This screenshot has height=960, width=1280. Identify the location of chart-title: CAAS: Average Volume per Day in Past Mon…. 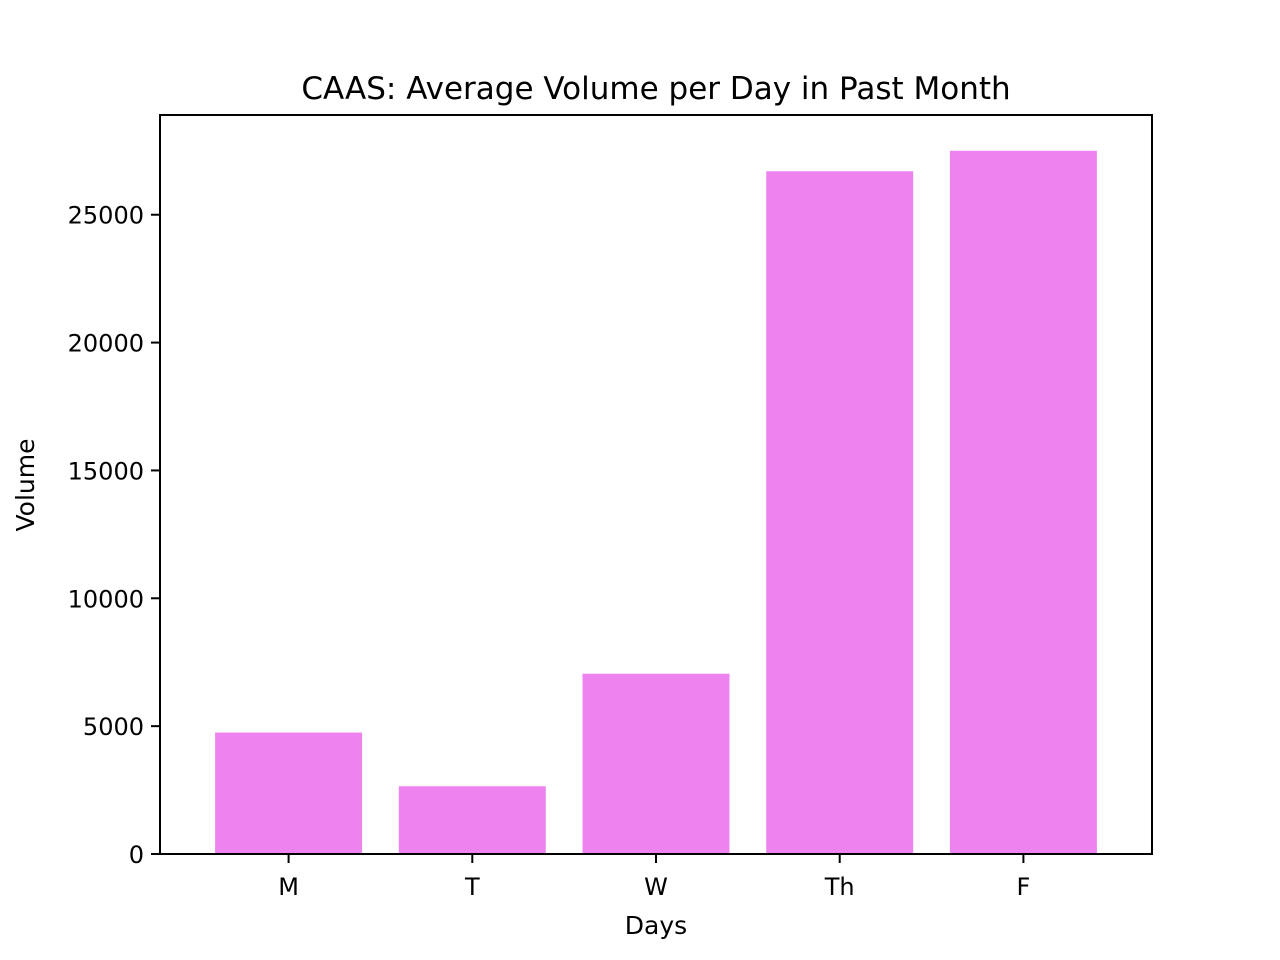
(655, 89).